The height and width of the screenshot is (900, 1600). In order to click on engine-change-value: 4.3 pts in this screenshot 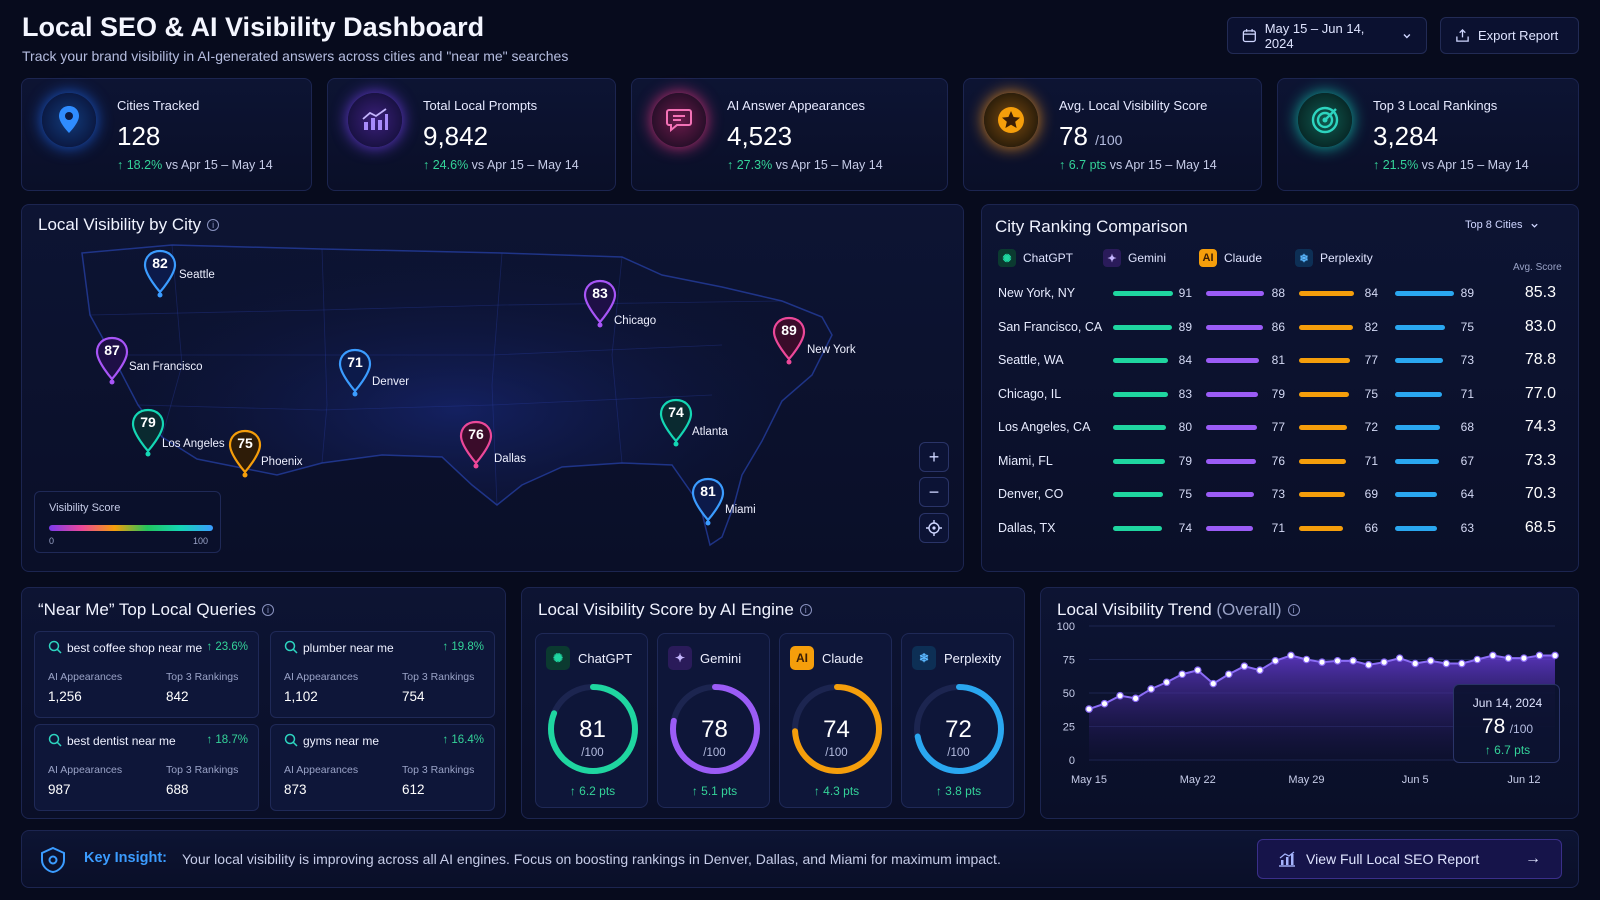, I will do `click(841, 791)`.